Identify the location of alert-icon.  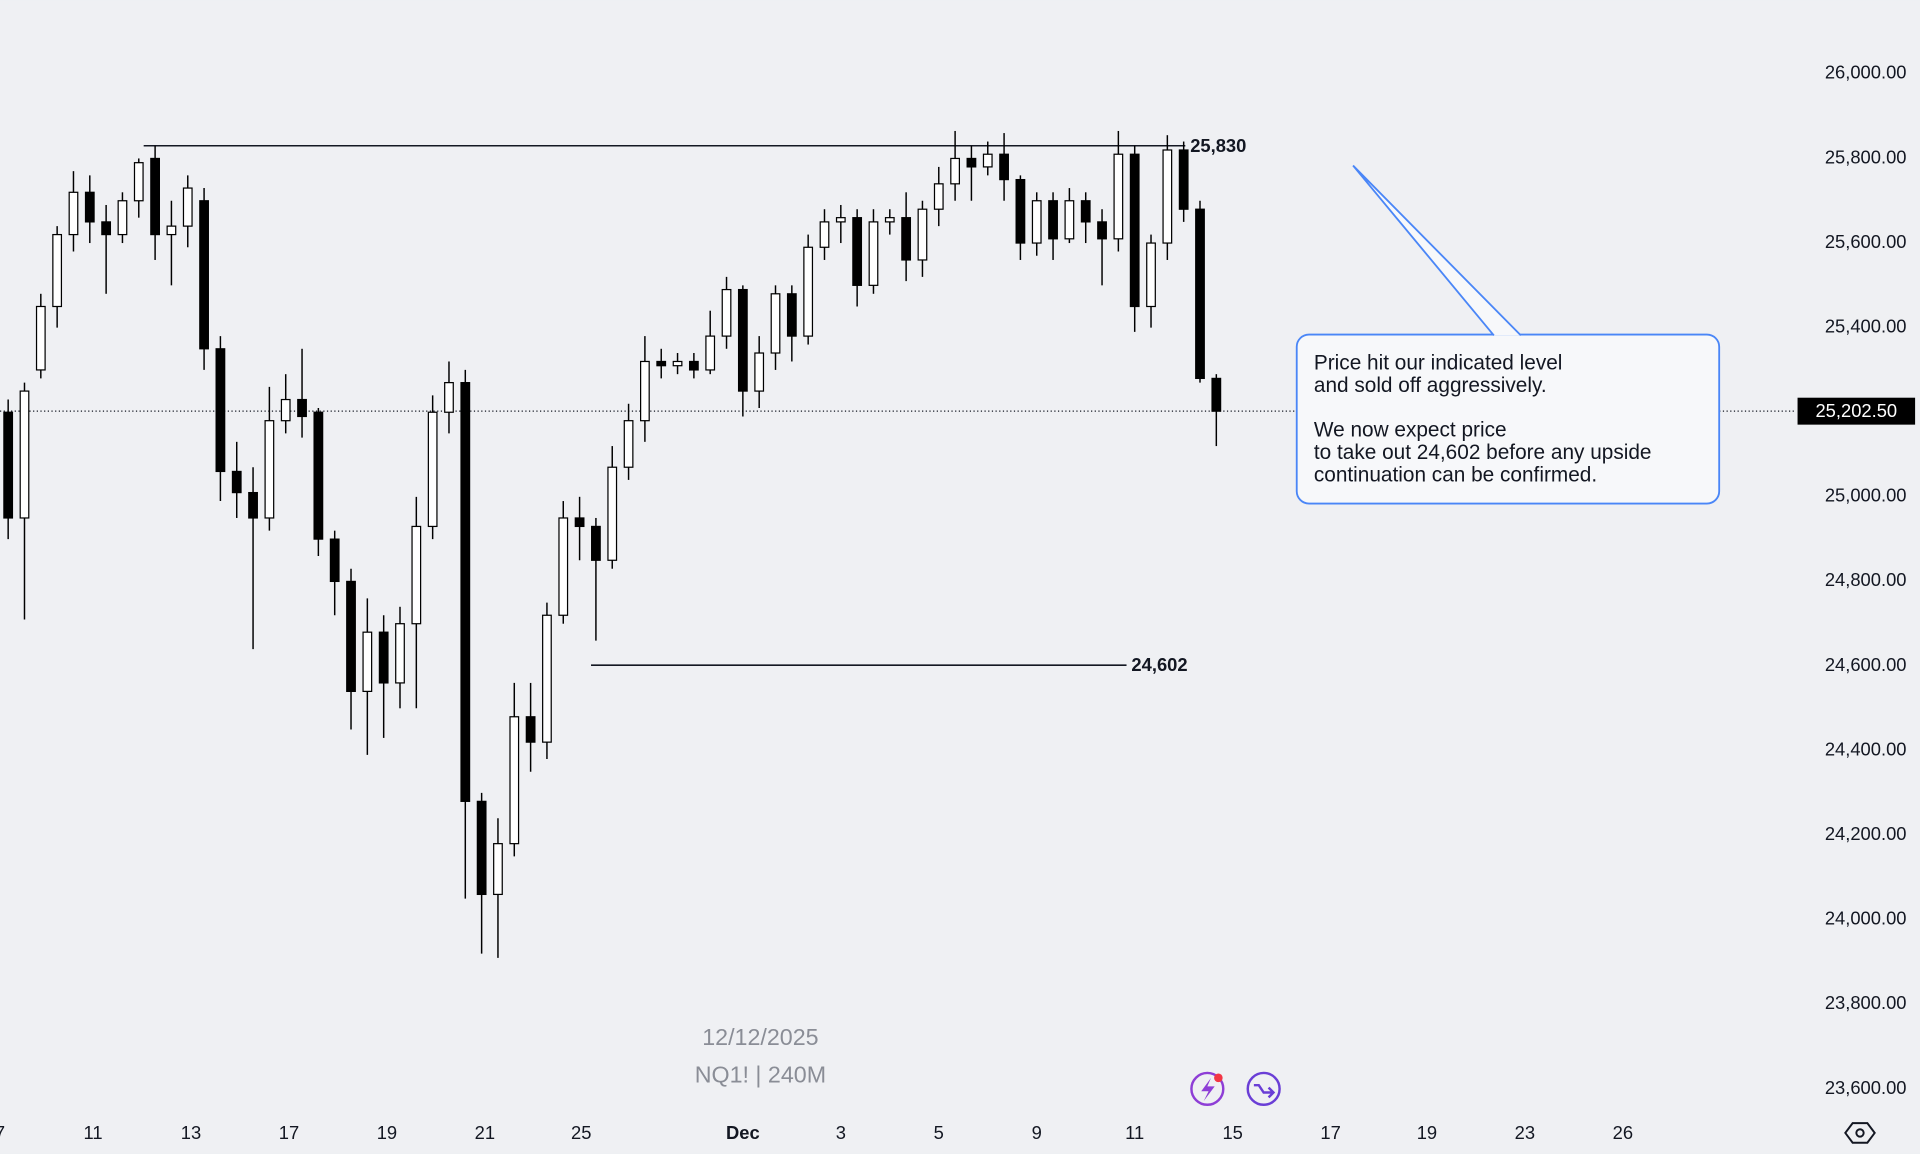
(1207, 1088).